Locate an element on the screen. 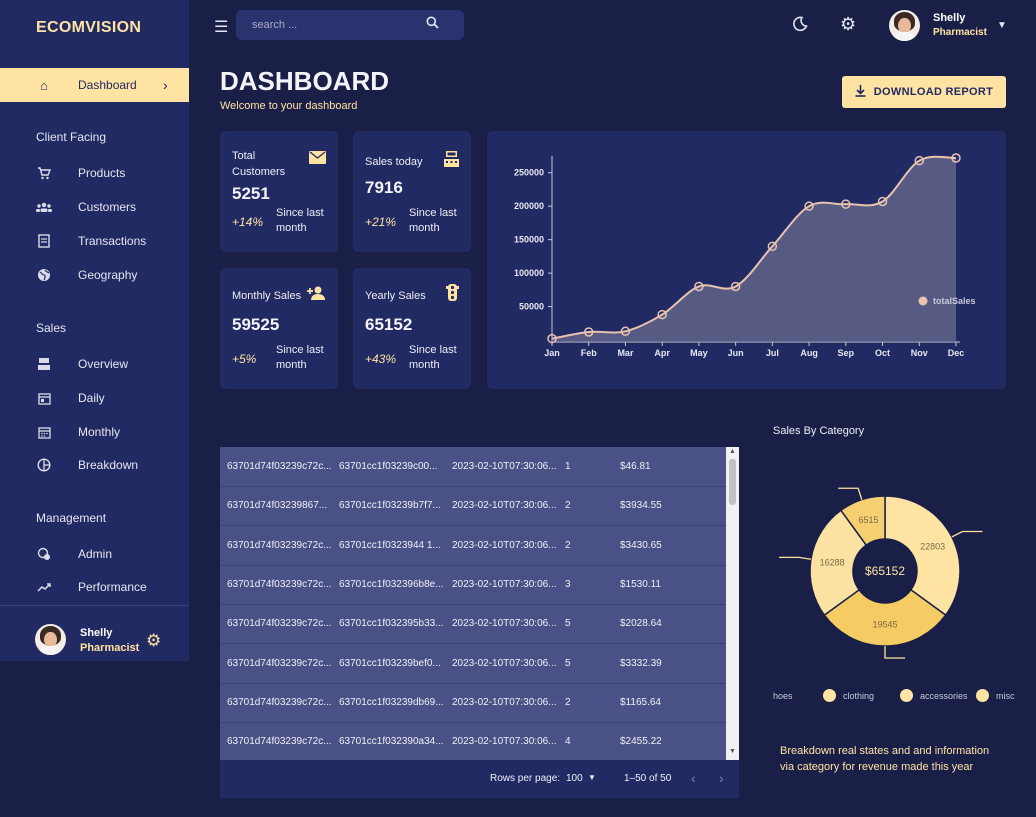 This screenshot has width=1036, height=817. next-page-icon: › is located at coordinates (721, 778).